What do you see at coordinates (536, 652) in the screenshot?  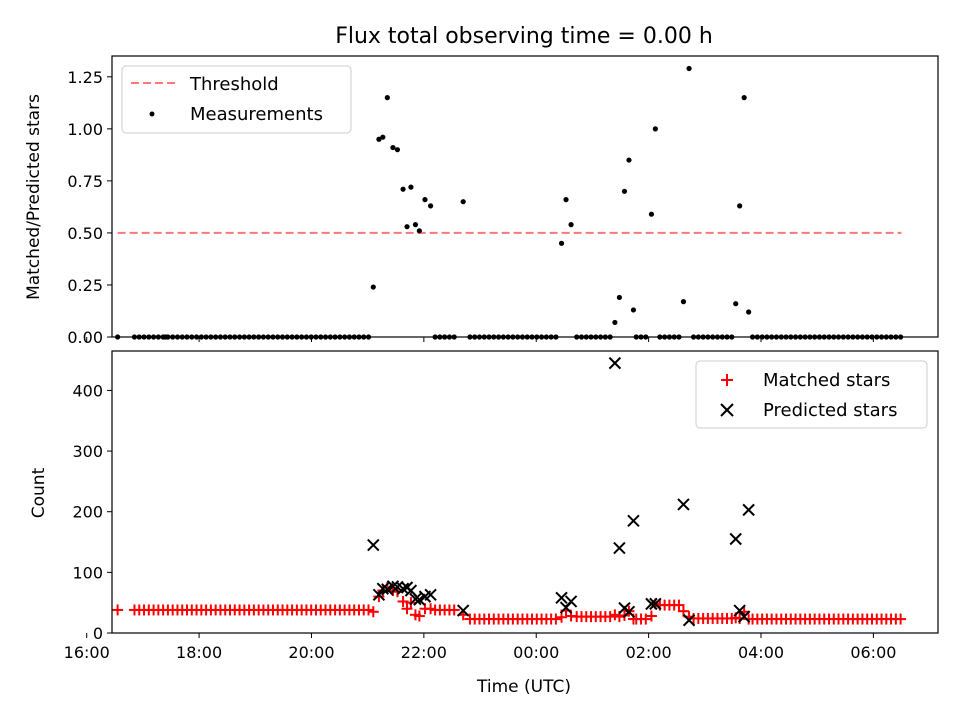 I see `bottom-x-tick-label: 00:00` at bounding box center [536, 652].